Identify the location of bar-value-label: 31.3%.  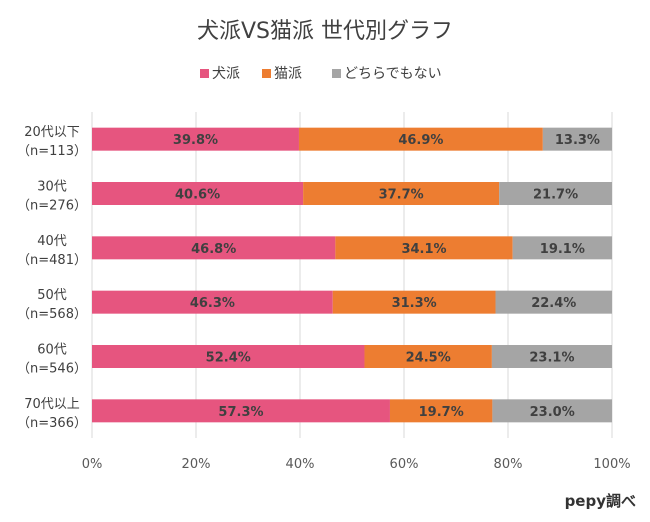
(414, 303).